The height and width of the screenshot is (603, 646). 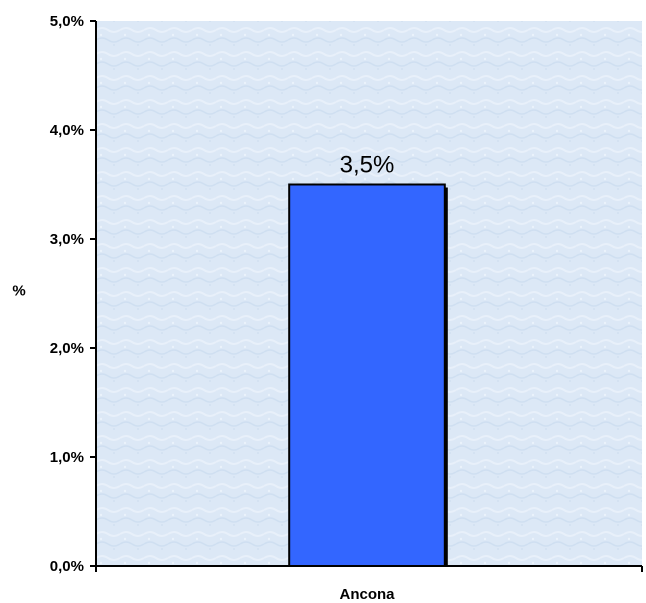 I want to click on y-axis-label: %, so click(x=18, y=291).